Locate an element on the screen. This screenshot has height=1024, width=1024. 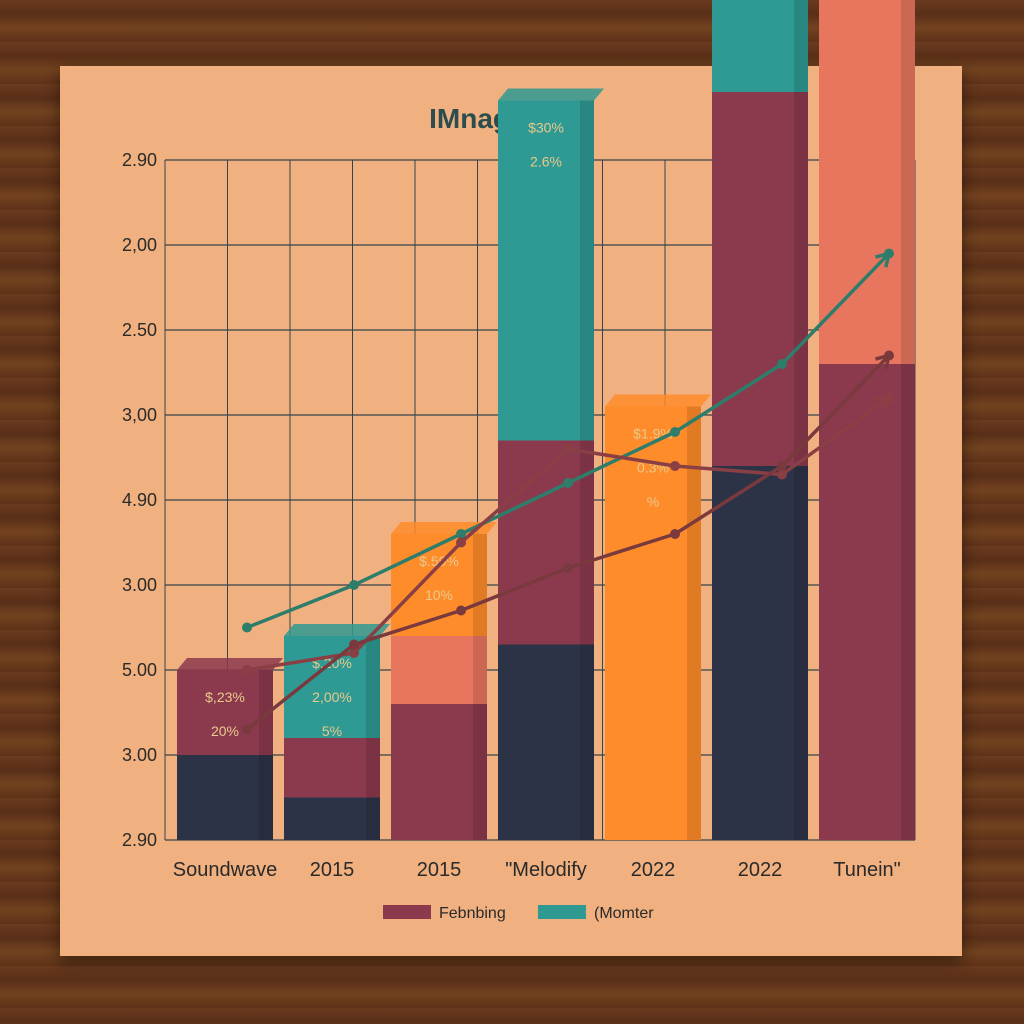
bar-data-label: 10% is located at coordinates (439, 595).